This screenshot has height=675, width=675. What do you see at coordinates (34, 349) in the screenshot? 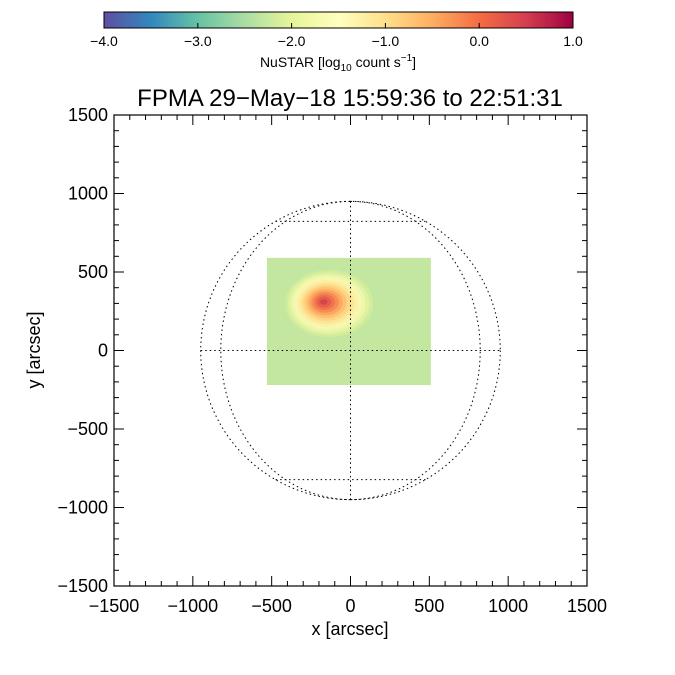
I see `y-axis-title: y [arcsec]` at bounding box center [34, 349].